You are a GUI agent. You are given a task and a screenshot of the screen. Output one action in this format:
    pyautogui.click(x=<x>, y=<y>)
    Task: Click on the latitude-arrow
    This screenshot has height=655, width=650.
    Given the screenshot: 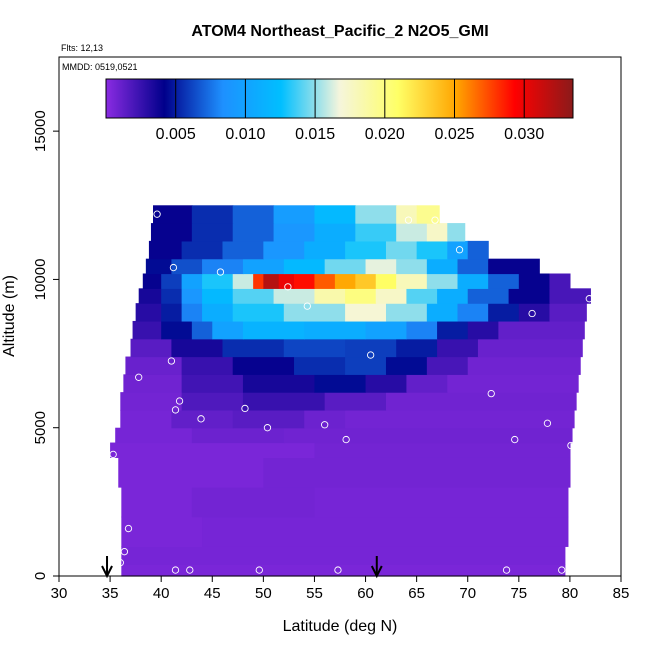 What is the action you would take?
    pyautogui.click(x=376, y=567)
    